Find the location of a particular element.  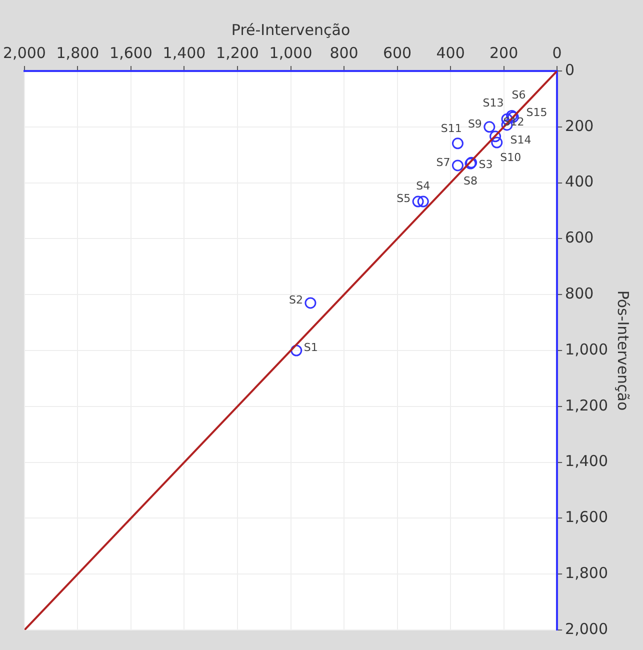

x-tick-label: 200 is located at coordinates (503, 53).